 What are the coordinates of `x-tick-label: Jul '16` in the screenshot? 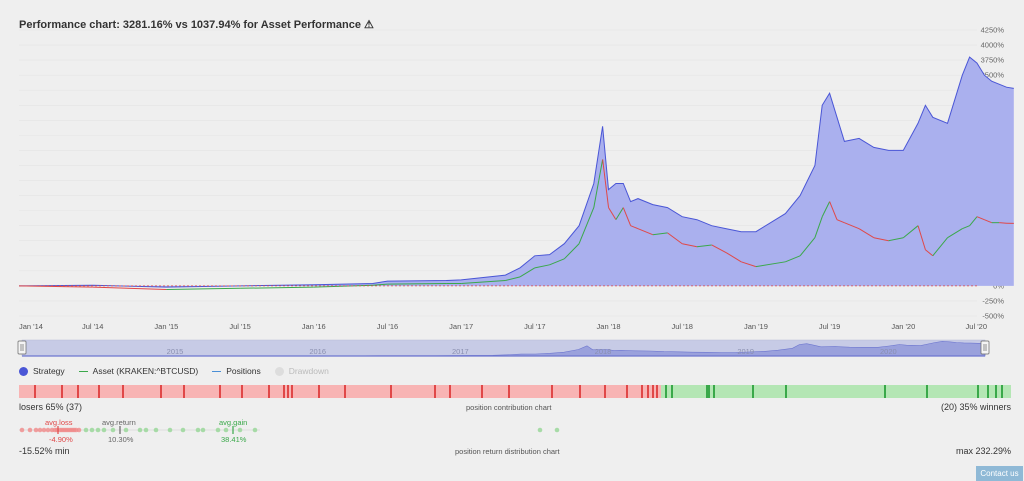 It's located at (387, 326).